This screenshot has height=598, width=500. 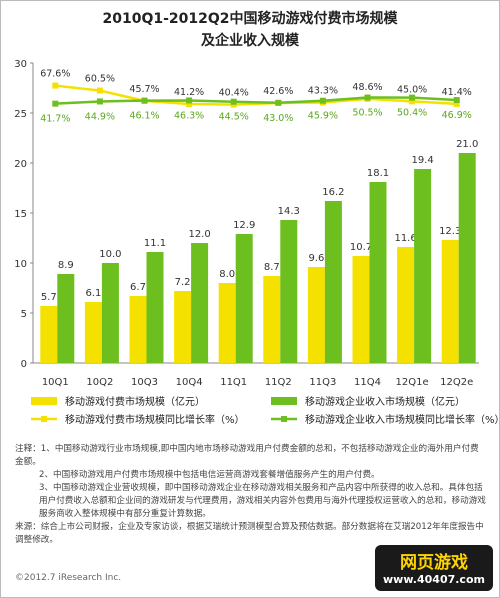 What do you see at coordinates (189, 92) in the screenshot?
I see `line-label: 41.2%` at bounding box center [189, 92].